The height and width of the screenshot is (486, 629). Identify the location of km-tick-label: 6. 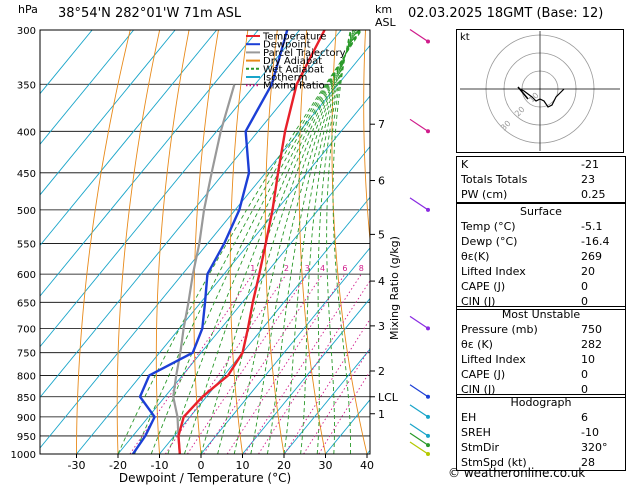
(381, 181).